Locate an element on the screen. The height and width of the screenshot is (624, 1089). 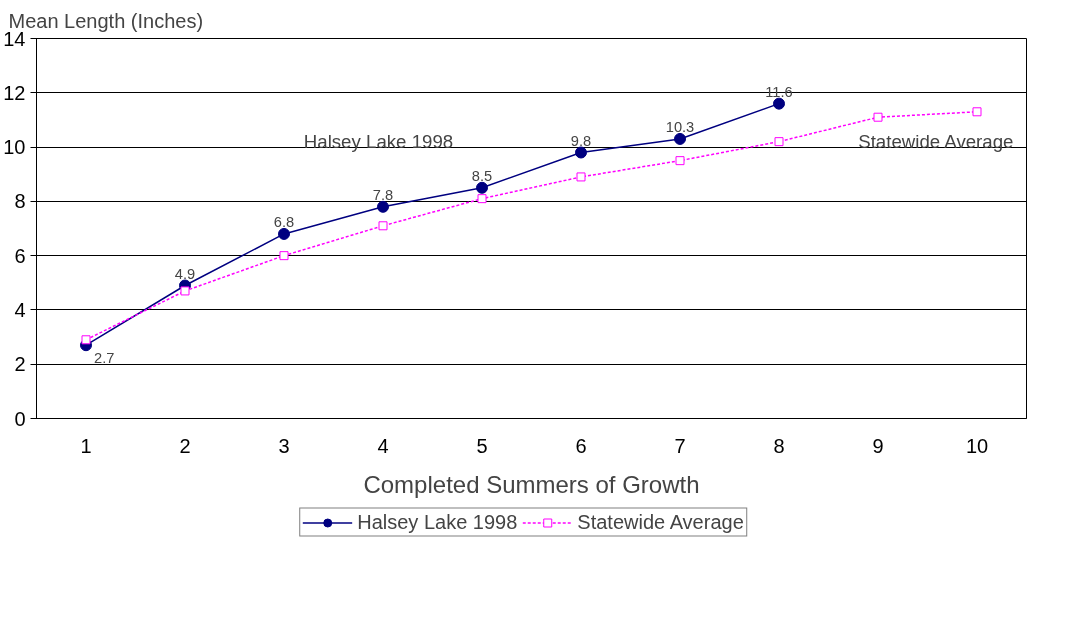
data-label: 8.5 is located at coordinates (482, 175).